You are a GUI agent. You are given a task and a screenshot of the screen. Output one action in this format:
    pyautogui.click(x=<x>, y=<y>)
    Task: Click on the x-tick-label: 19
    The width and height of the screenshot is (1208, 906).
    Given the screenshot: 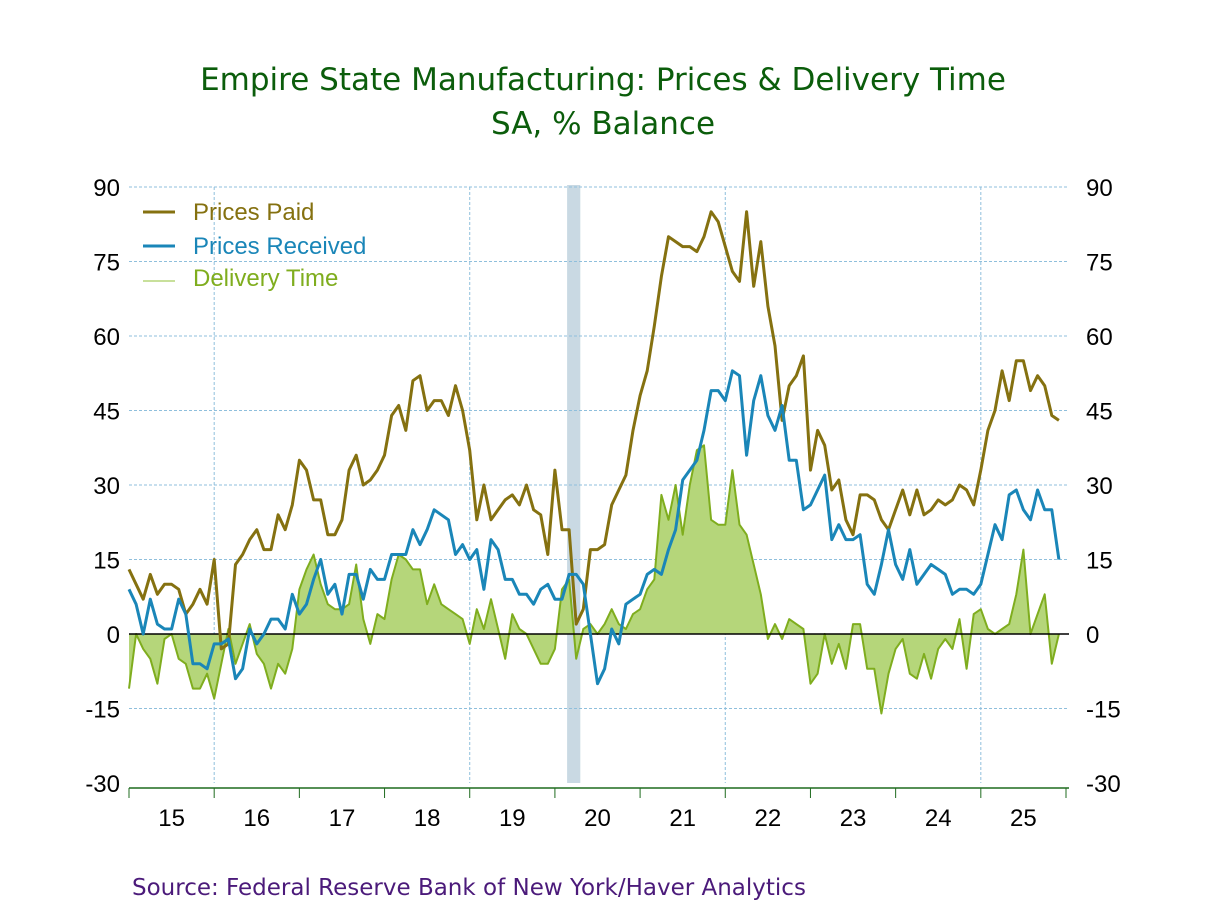 What is the action you would take?
    pyautogui.click(x=512, y=818)
    